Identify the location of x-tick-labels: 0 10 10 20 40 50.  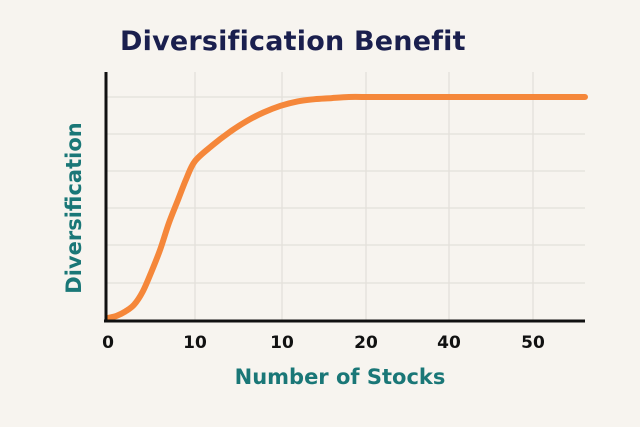
(323, 343).